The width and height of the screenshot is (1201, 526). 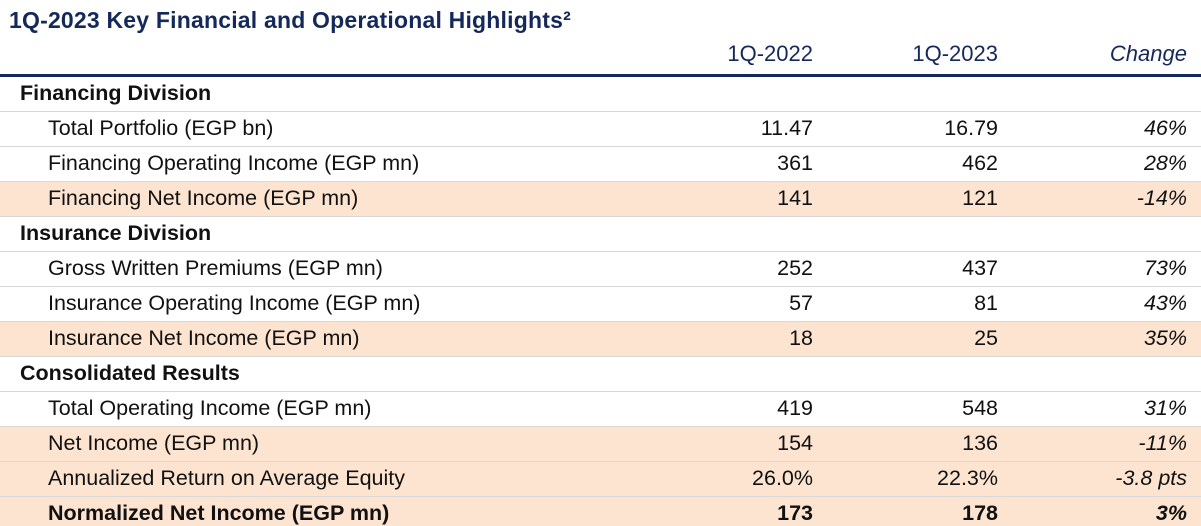 What do you see at coordinates (322, 409) in the screenshot?
I see `row-label: Total Operating Income (EGP mn)` at bounding box center [322, 409].